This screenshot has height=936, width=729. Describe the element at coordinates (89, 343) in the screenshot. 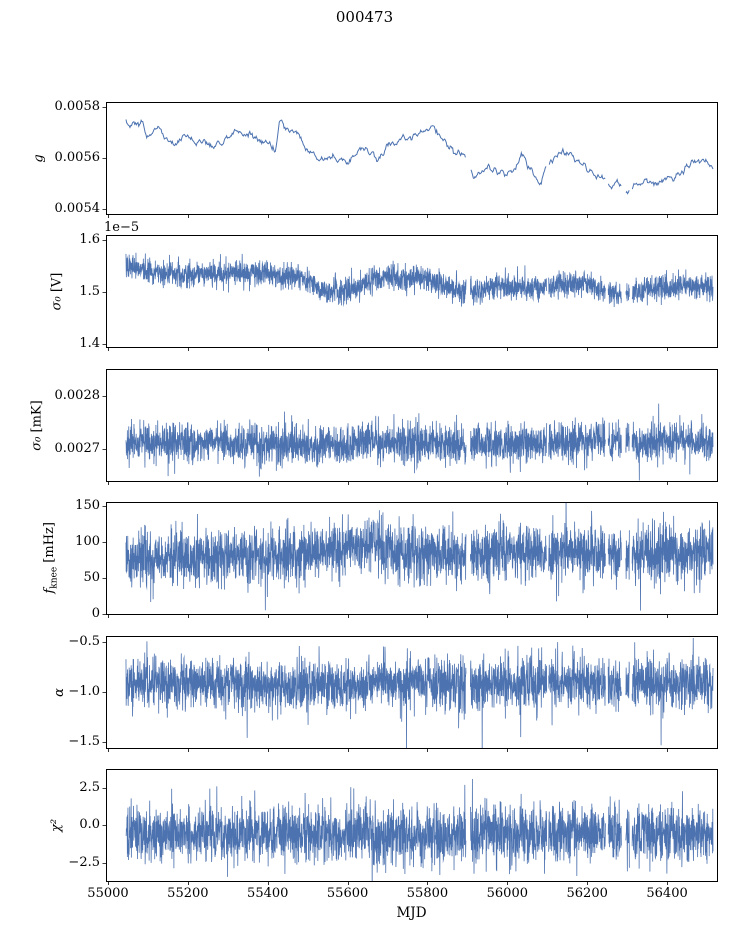

I see `y-tick-label: 1.4` at that location.